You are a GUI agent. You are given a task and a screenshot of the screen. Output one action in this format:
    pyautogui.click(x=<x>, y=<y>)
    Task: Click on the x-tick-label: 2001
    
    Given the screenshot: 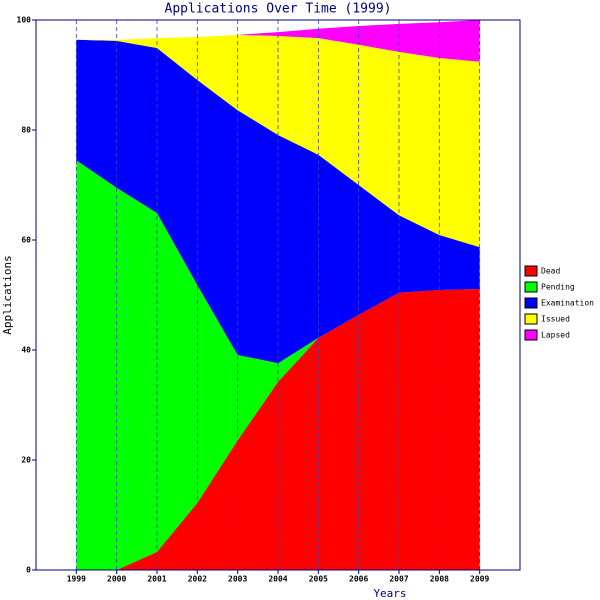 What is the action you would take?
    pyautogui.click(x=156, y=579)
    